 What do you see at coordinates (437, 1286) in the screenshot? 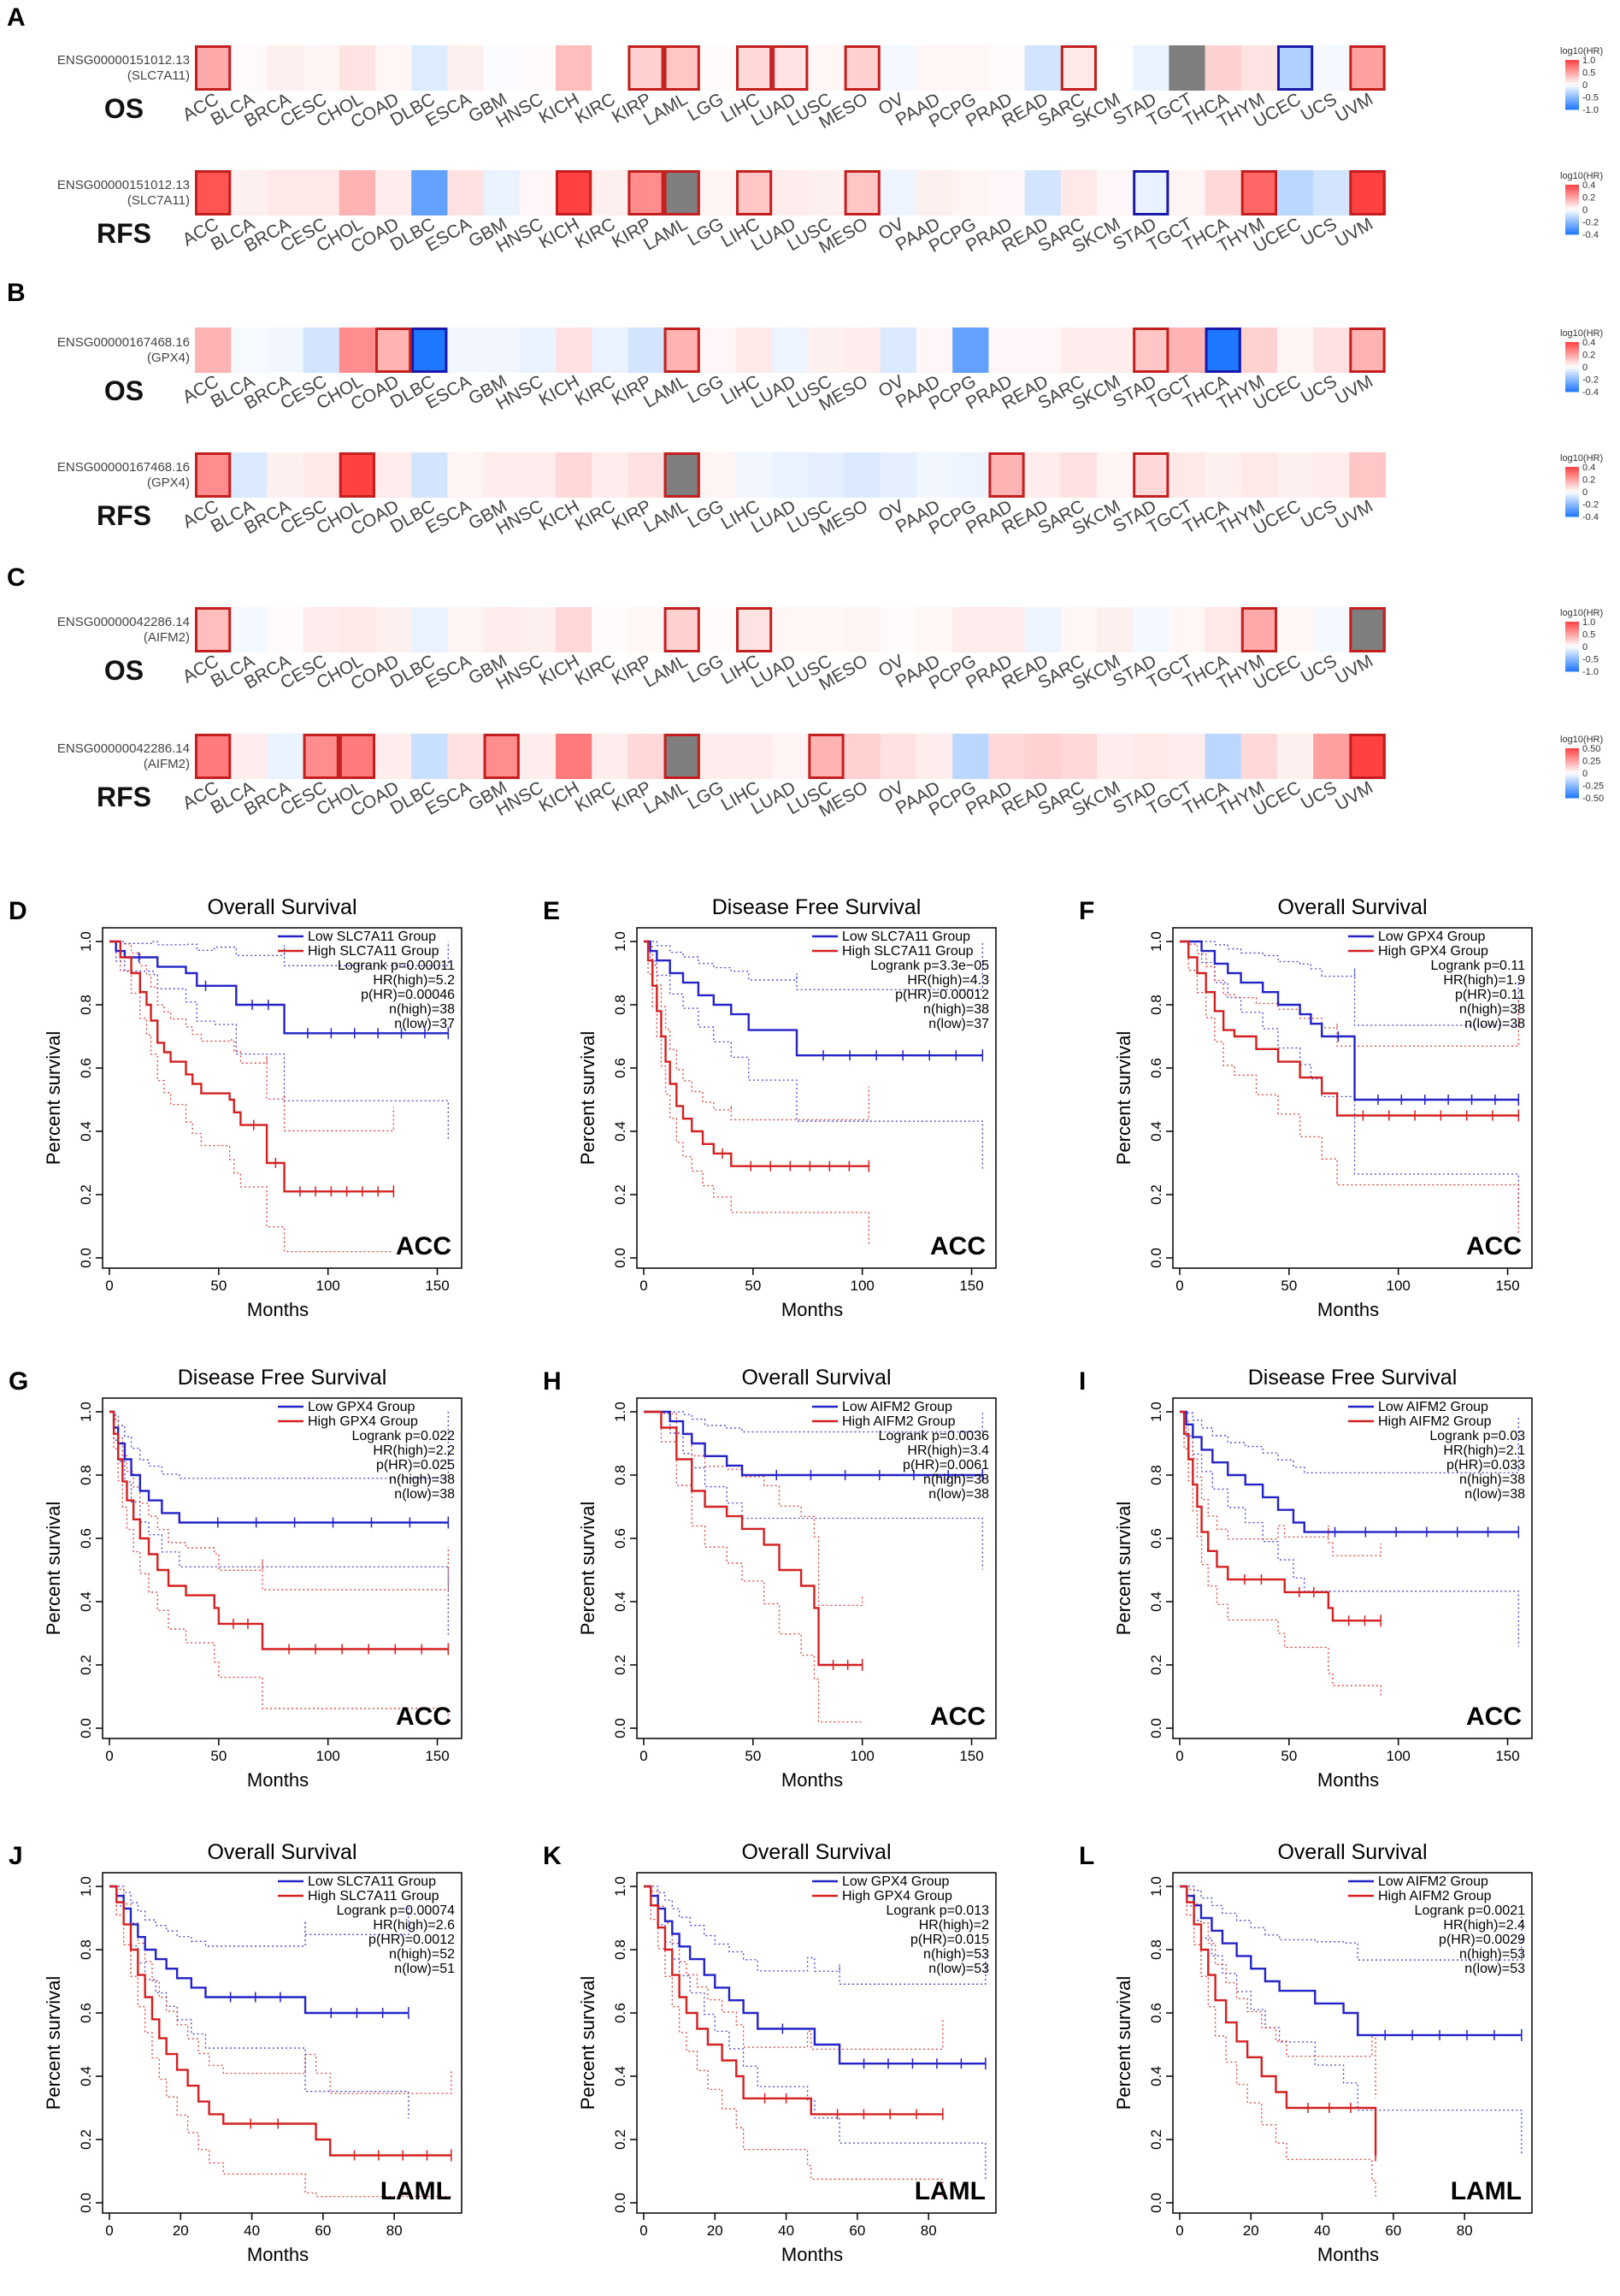
I see `x-tick-label: 150` at bounding box center [437, 1286].